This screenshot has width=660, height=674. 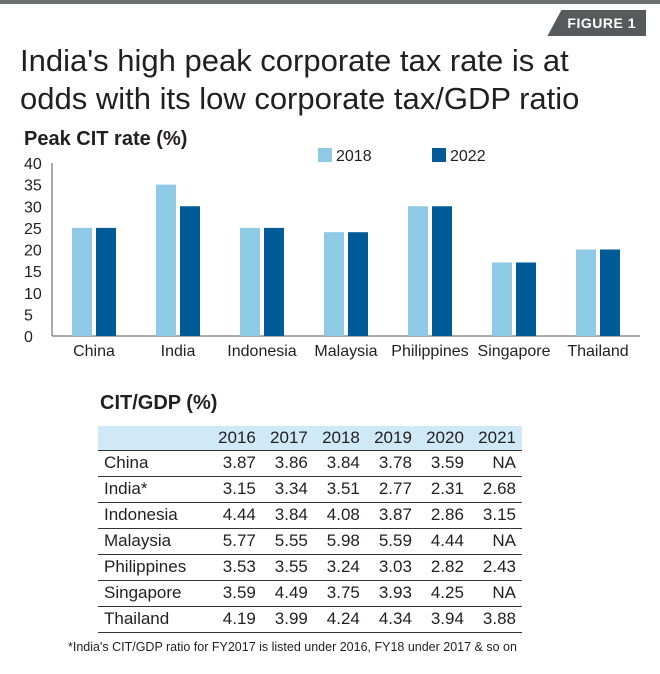 What do you see at coordinates (391, 462) in the screenshot?
I see `value-cell: 3.78` at bounding box center [391, 462].